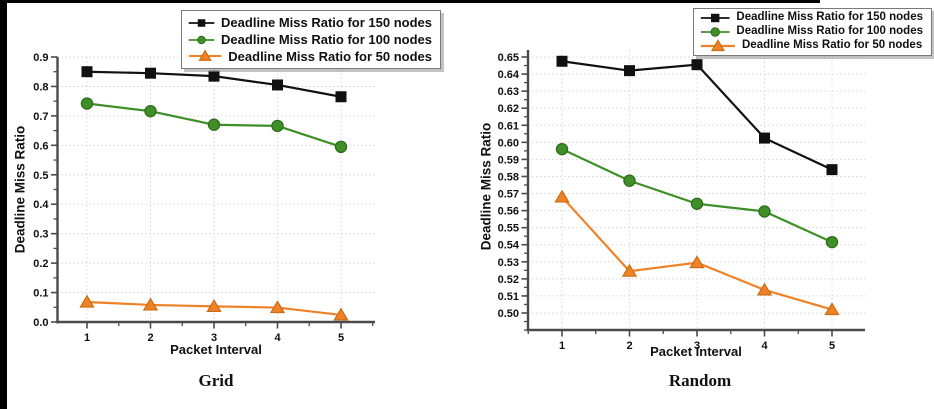  Describe the element at coordinates (40, 176) in the screenshot. I see `svg-text: 0.5` at that location.